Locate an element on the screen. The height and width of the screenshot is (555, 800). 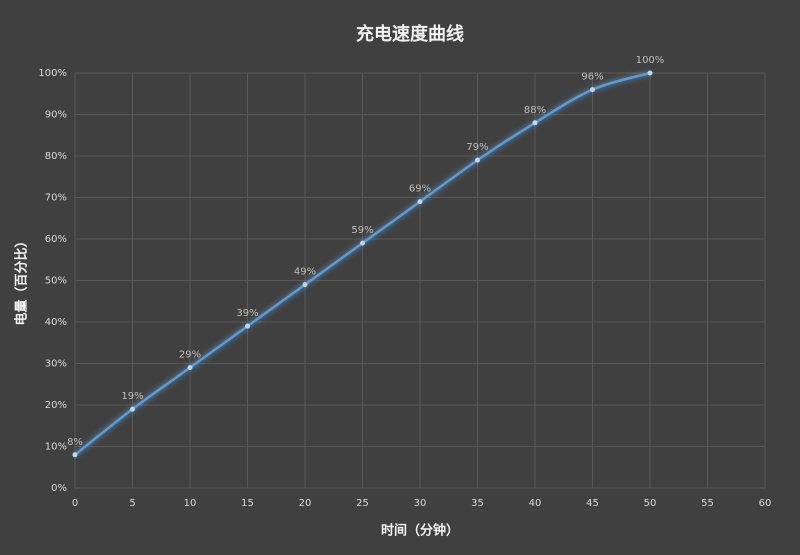
x-tick-label: 35 is located at coordinates (477, 503).